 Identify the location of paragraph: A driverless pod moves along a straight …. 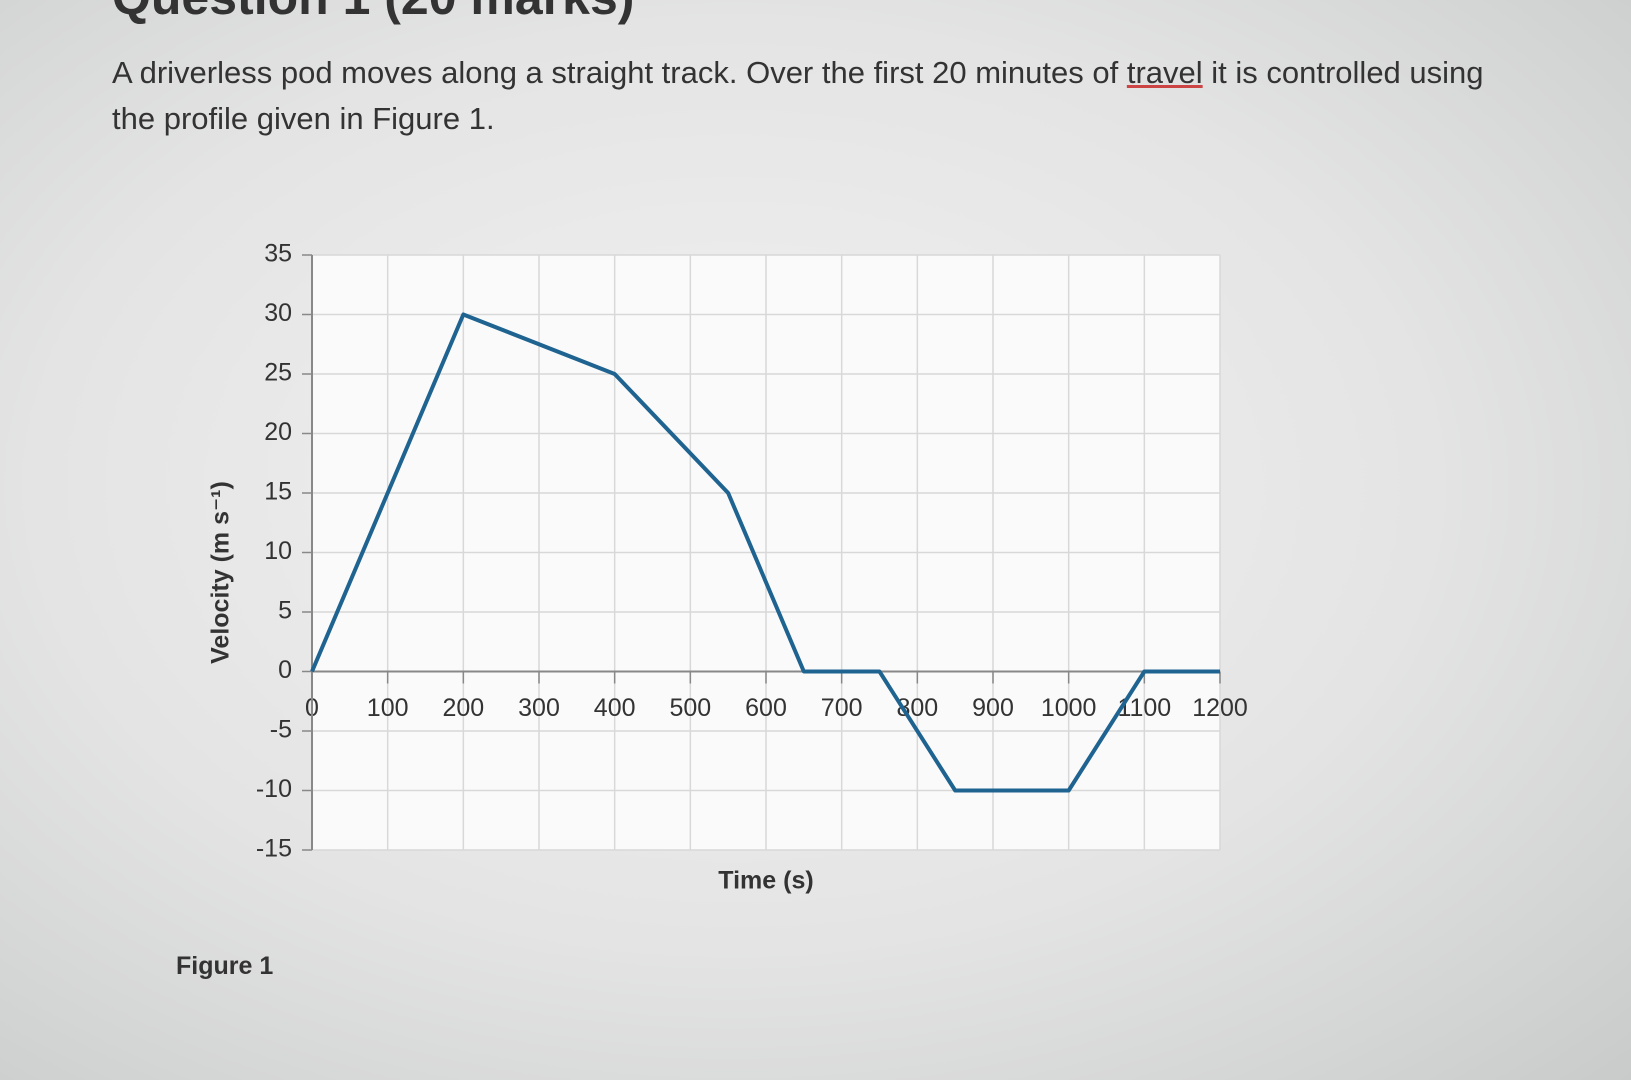
(812, 96).